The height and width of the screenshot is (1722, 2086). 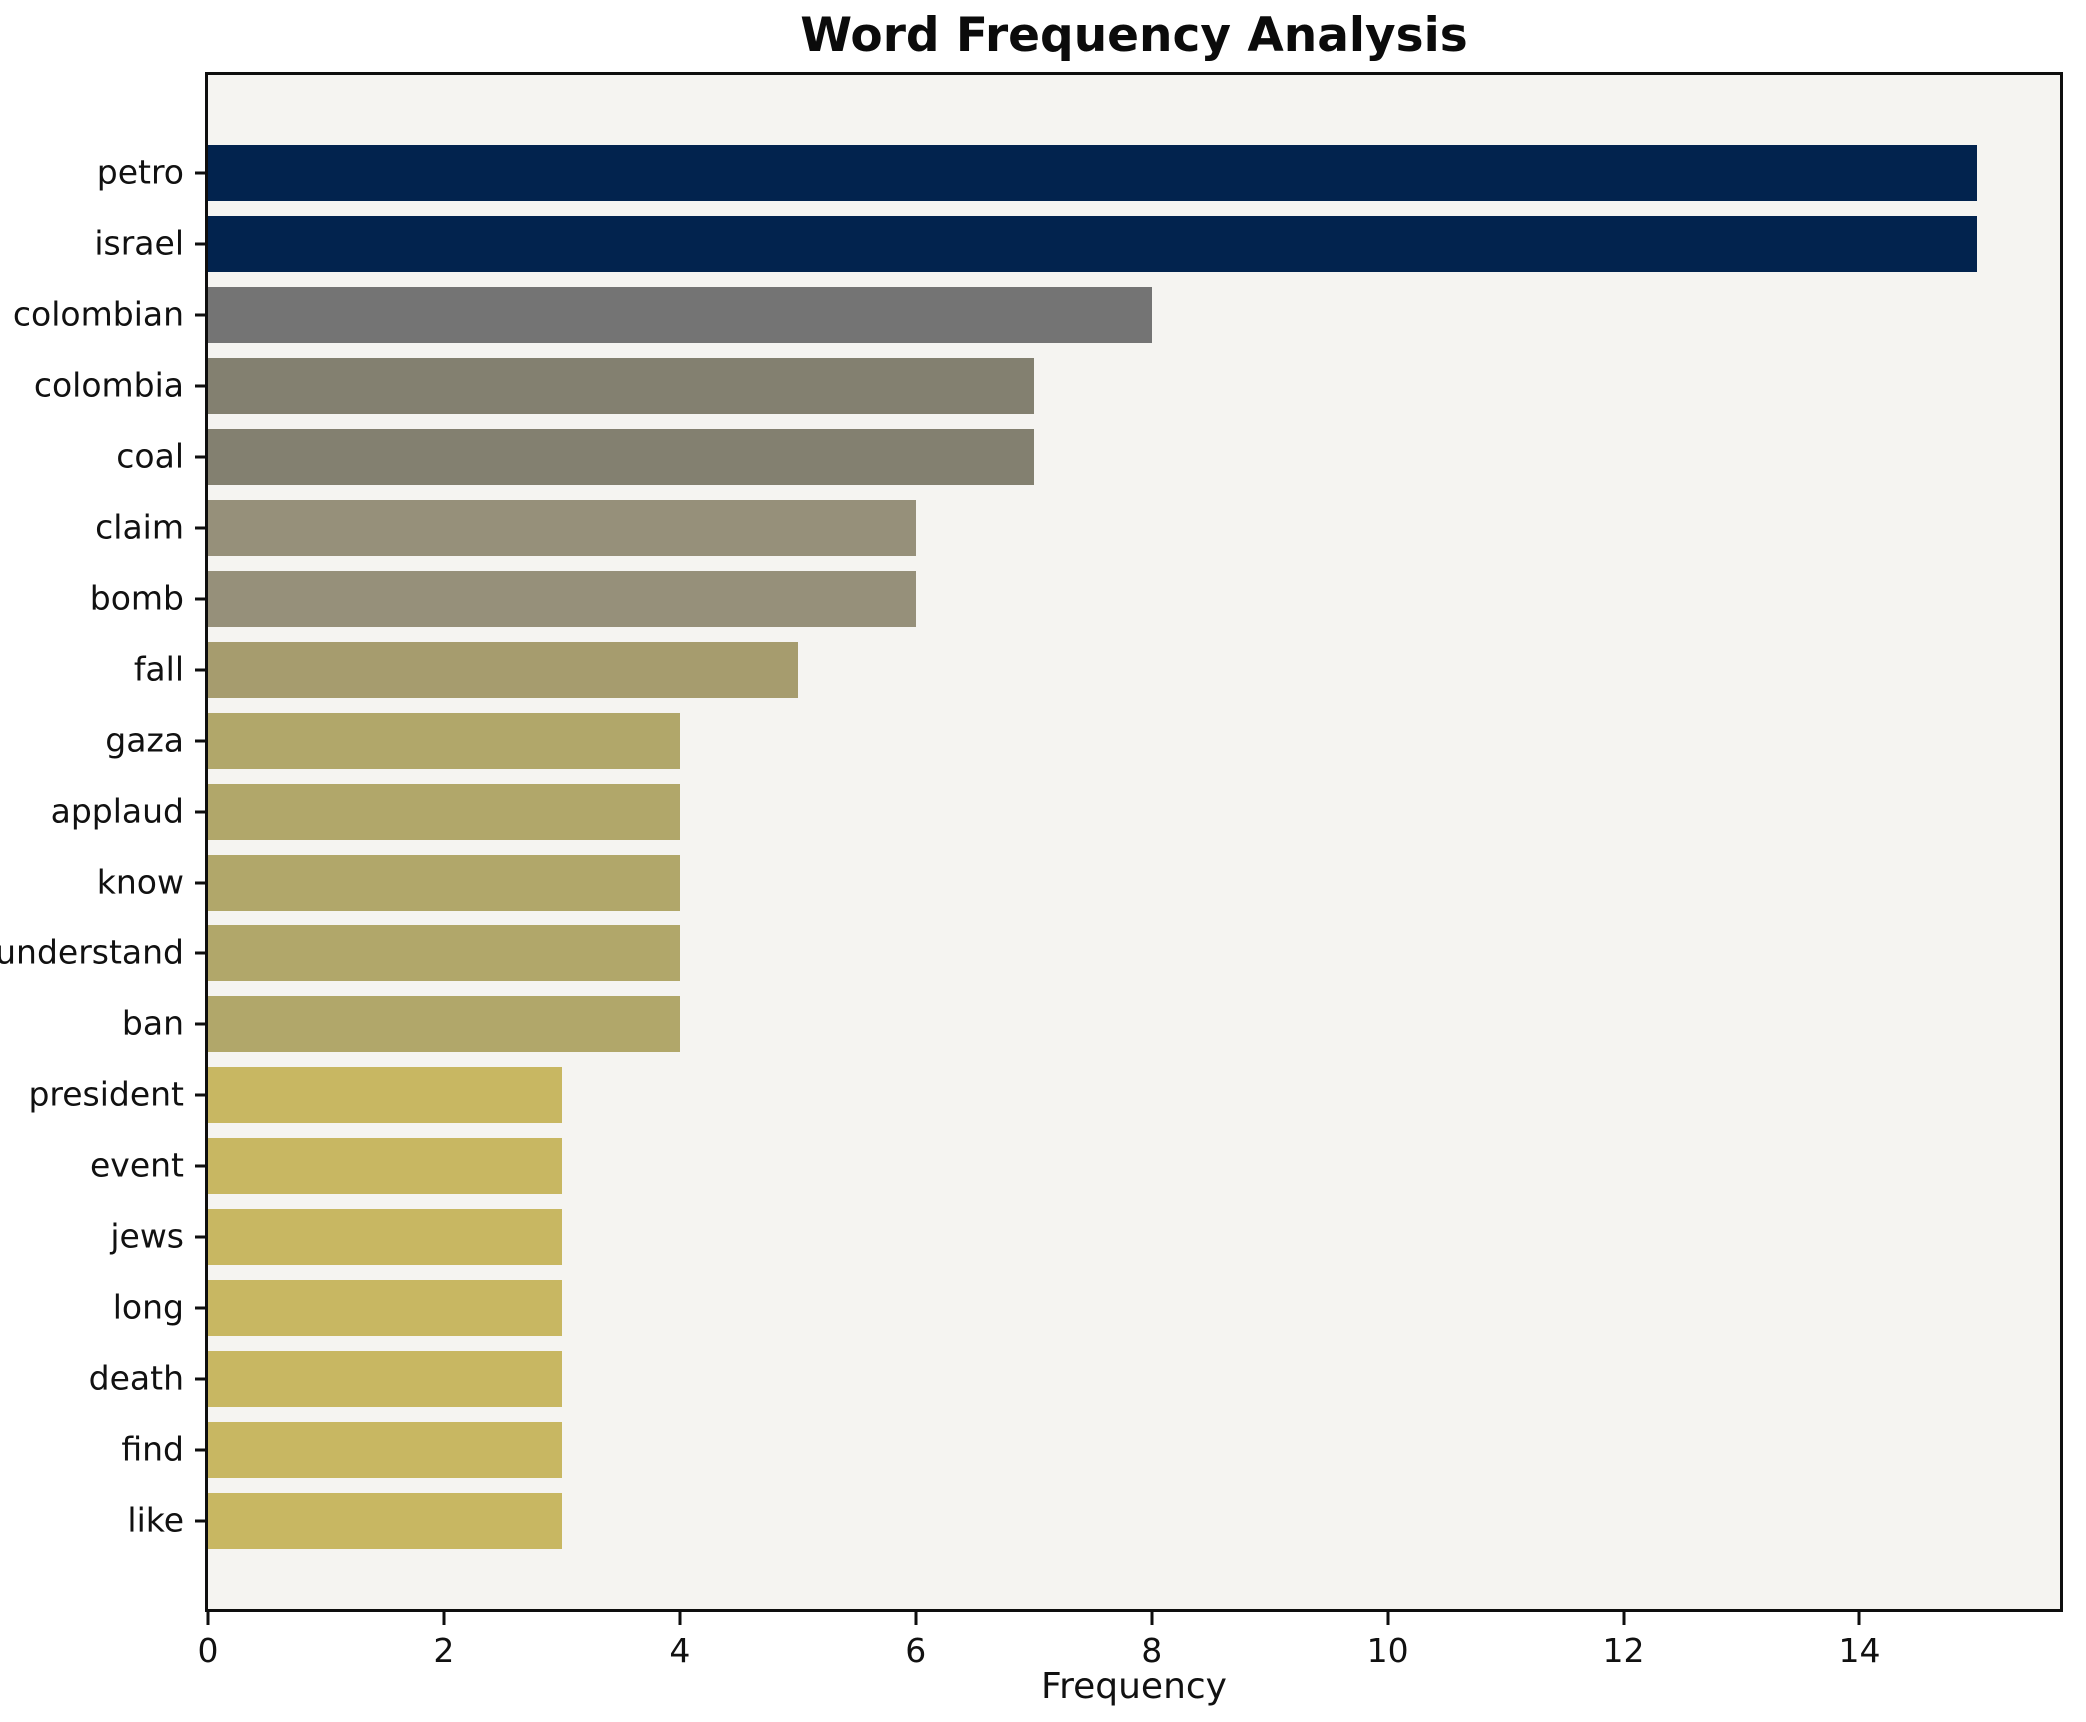 What do you see at coordinates (385, 1521) in the screenshot?
I see `bar-like` at bounding box center [385, 1521].